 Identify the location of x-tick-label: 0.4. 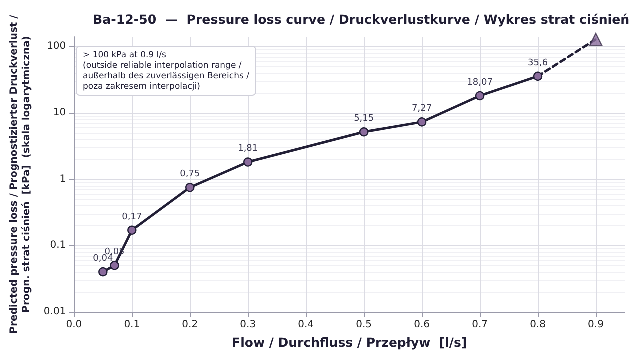
(306, 325).